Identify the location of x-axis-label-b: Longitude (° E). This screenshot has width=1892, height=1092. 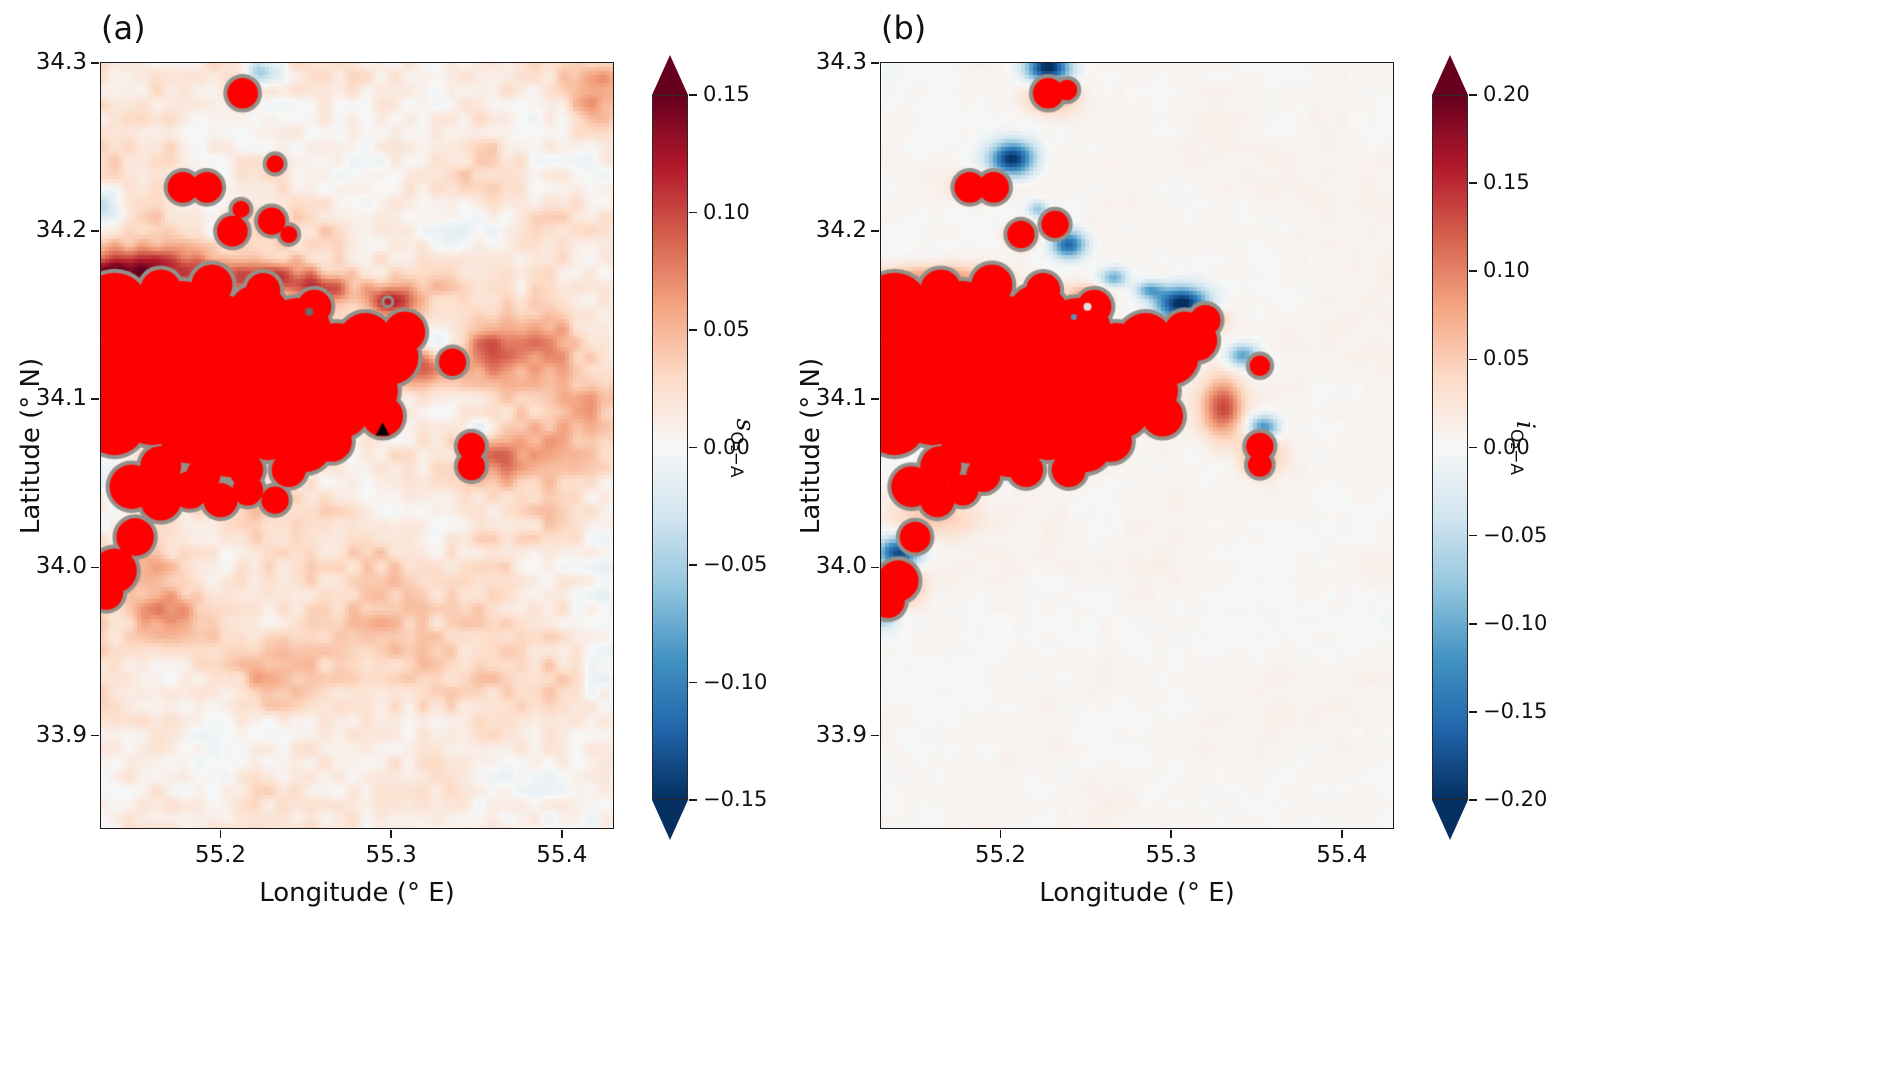
(1137, 893).